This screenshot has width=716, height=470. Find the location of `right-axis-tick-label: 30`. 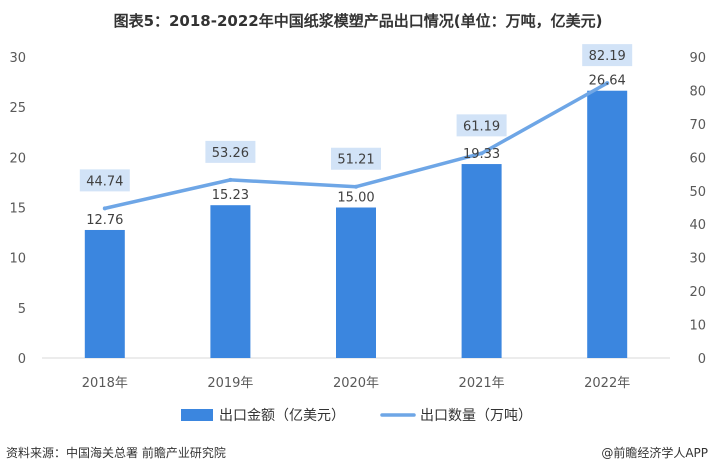

right-axis-tick-label: 30 is located at coordinates (697, 259).